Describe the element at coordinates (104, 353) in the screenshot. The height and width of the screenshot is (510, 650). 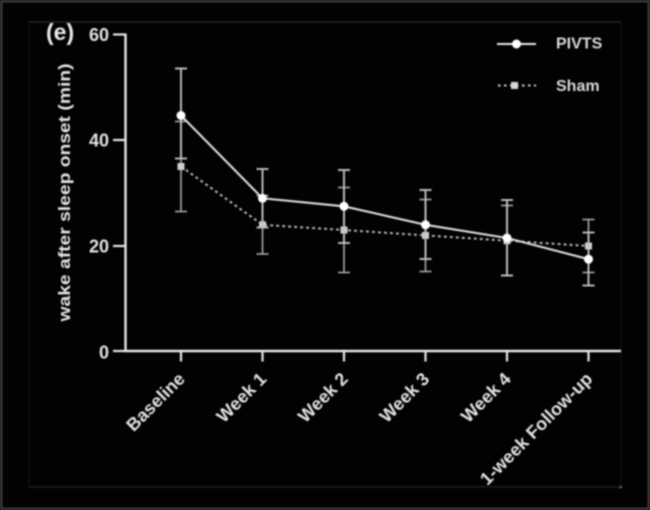
I see `svg-text: 0` at that location.